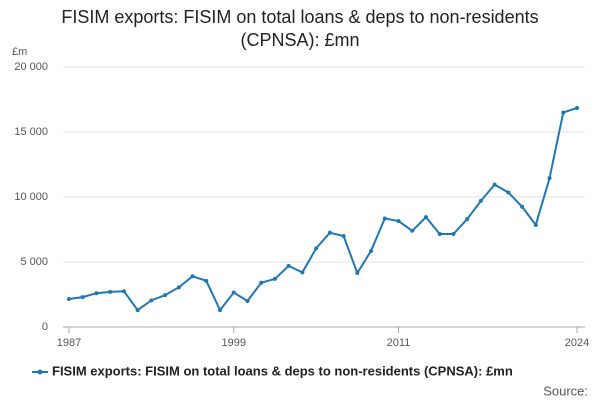 The width and height of the screenshot is (600, 400). What do you see at coordinates (31, 197) in the screenshot?
I see `y-tick-label: 10 000` at bounding box center [31, 197].